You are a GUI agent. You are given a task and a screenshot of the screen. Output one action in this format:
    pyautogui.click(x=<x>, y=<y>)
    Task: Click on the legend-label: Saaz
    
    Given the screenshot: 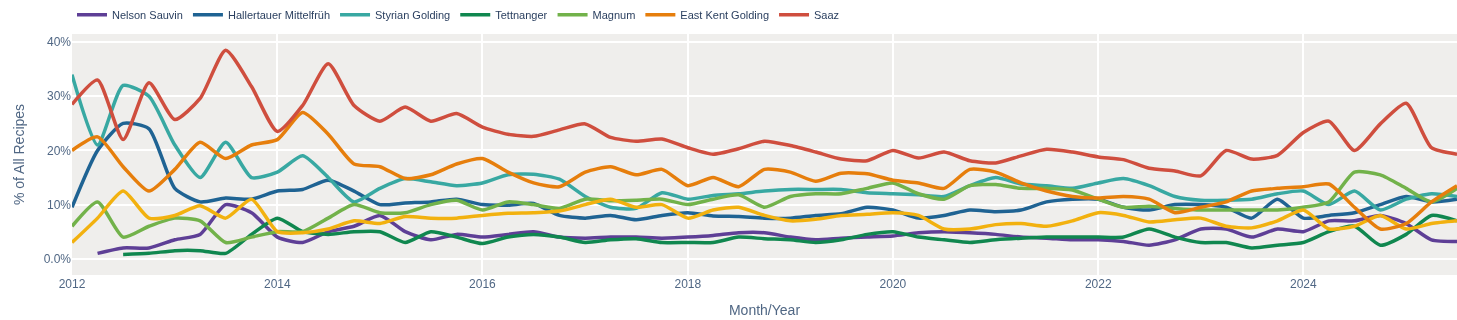 What is the action you would take?
    pyautogui.click(x=827, y=14)
    